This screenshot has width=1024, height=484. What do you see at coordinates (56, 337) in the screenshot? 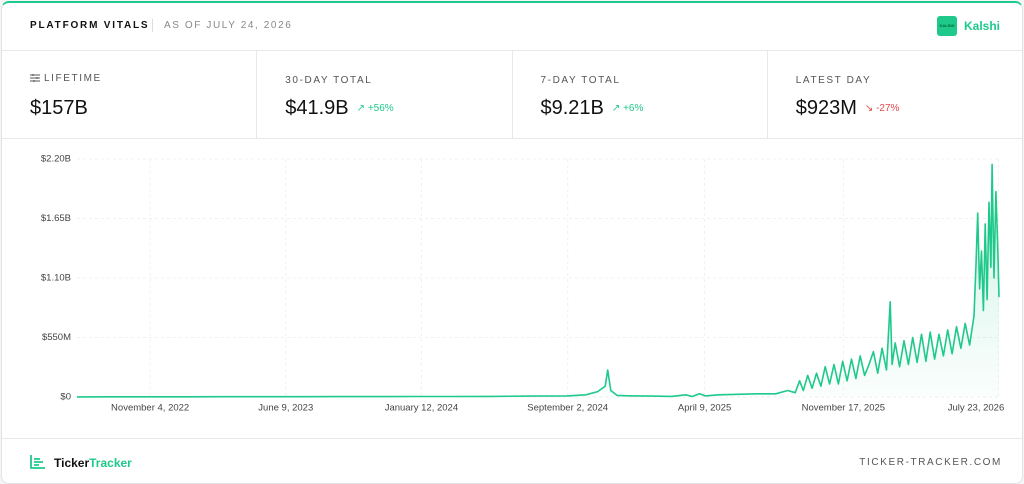
I see `y-tick-label: $550M` at bounding box center [56, 337].